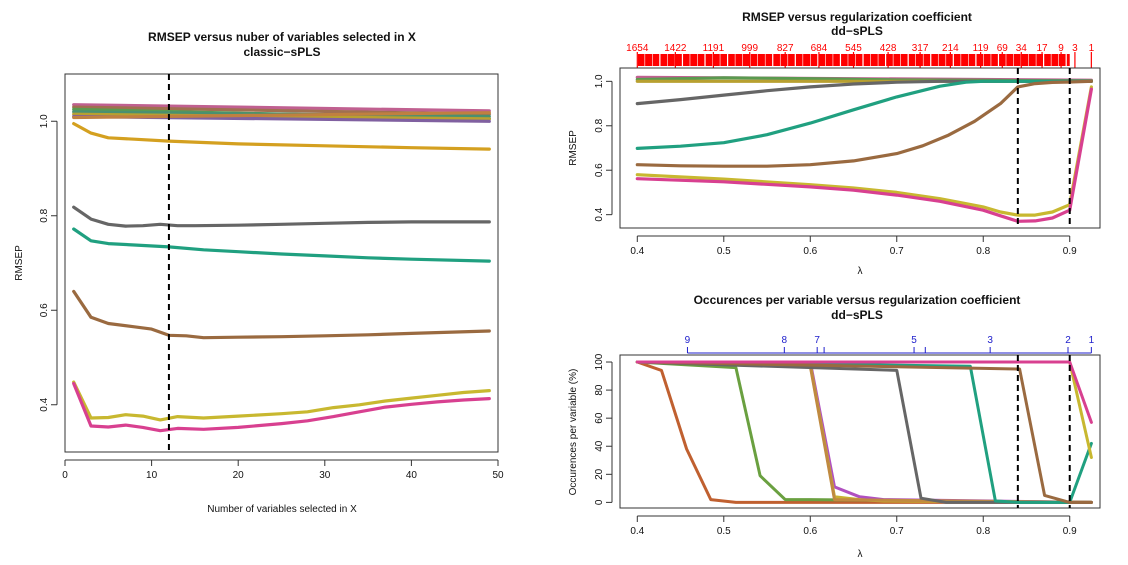  Describe the element at coordinates (599, 125) in the screenshot. I see `chart-2-y-tick-label: 0.8` at that location.